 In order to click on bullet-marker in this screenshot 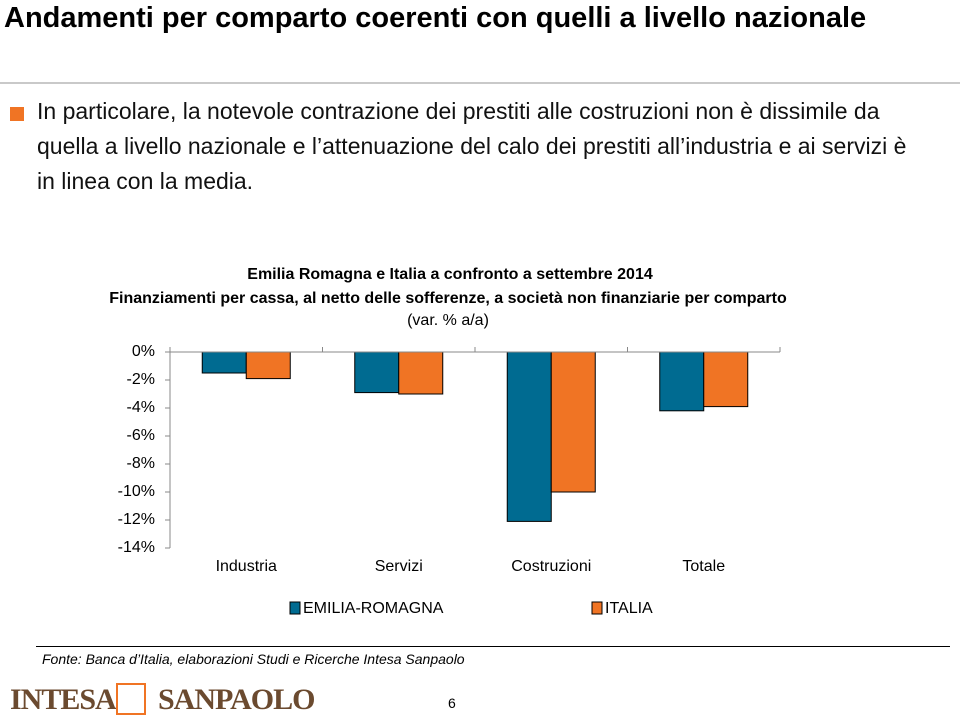, I will do `click(17, 114)`.